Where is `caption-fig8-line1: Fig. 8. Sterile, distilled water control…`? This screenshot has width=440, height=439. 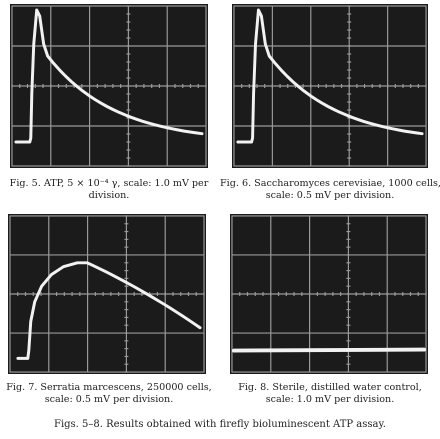
caption-fig8-line1: Fig. 8. Sterile, distilled water control… is located at coordinates (330, 387).